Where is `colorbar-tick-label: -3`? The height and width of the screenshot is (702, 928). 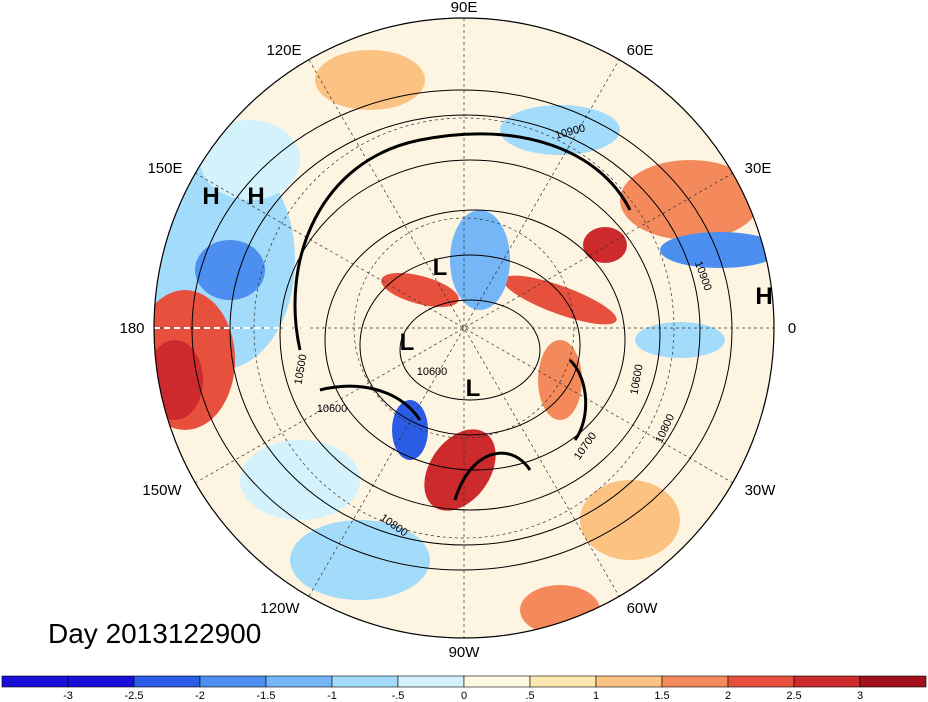
colorbar-tick-label: -3 is located at coordinates (68, 696).